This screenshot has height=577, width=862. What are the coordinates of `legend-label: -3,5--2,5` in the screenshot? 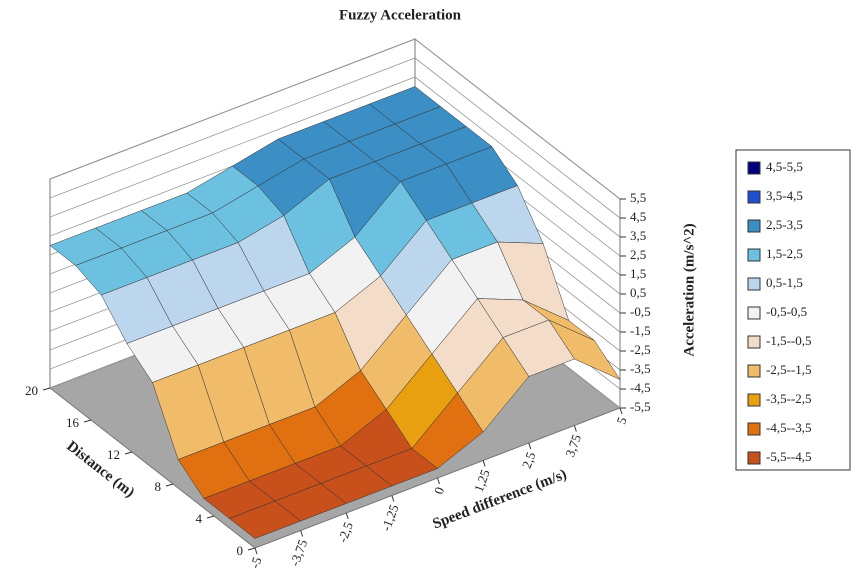 It's located at (789, 398).